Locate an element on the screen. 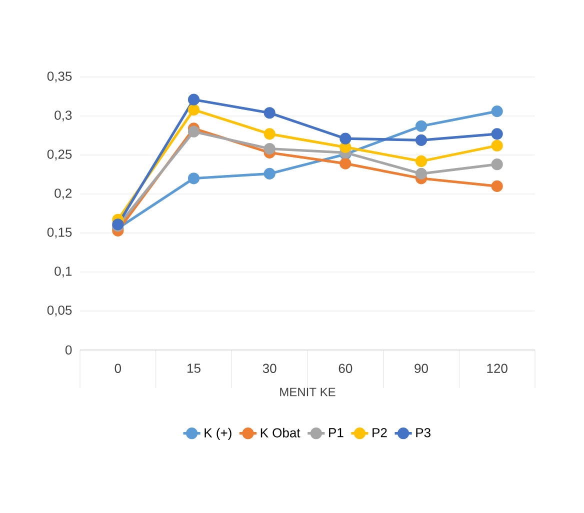  y-tick-label: 0 is located at coordinates (68, 350).